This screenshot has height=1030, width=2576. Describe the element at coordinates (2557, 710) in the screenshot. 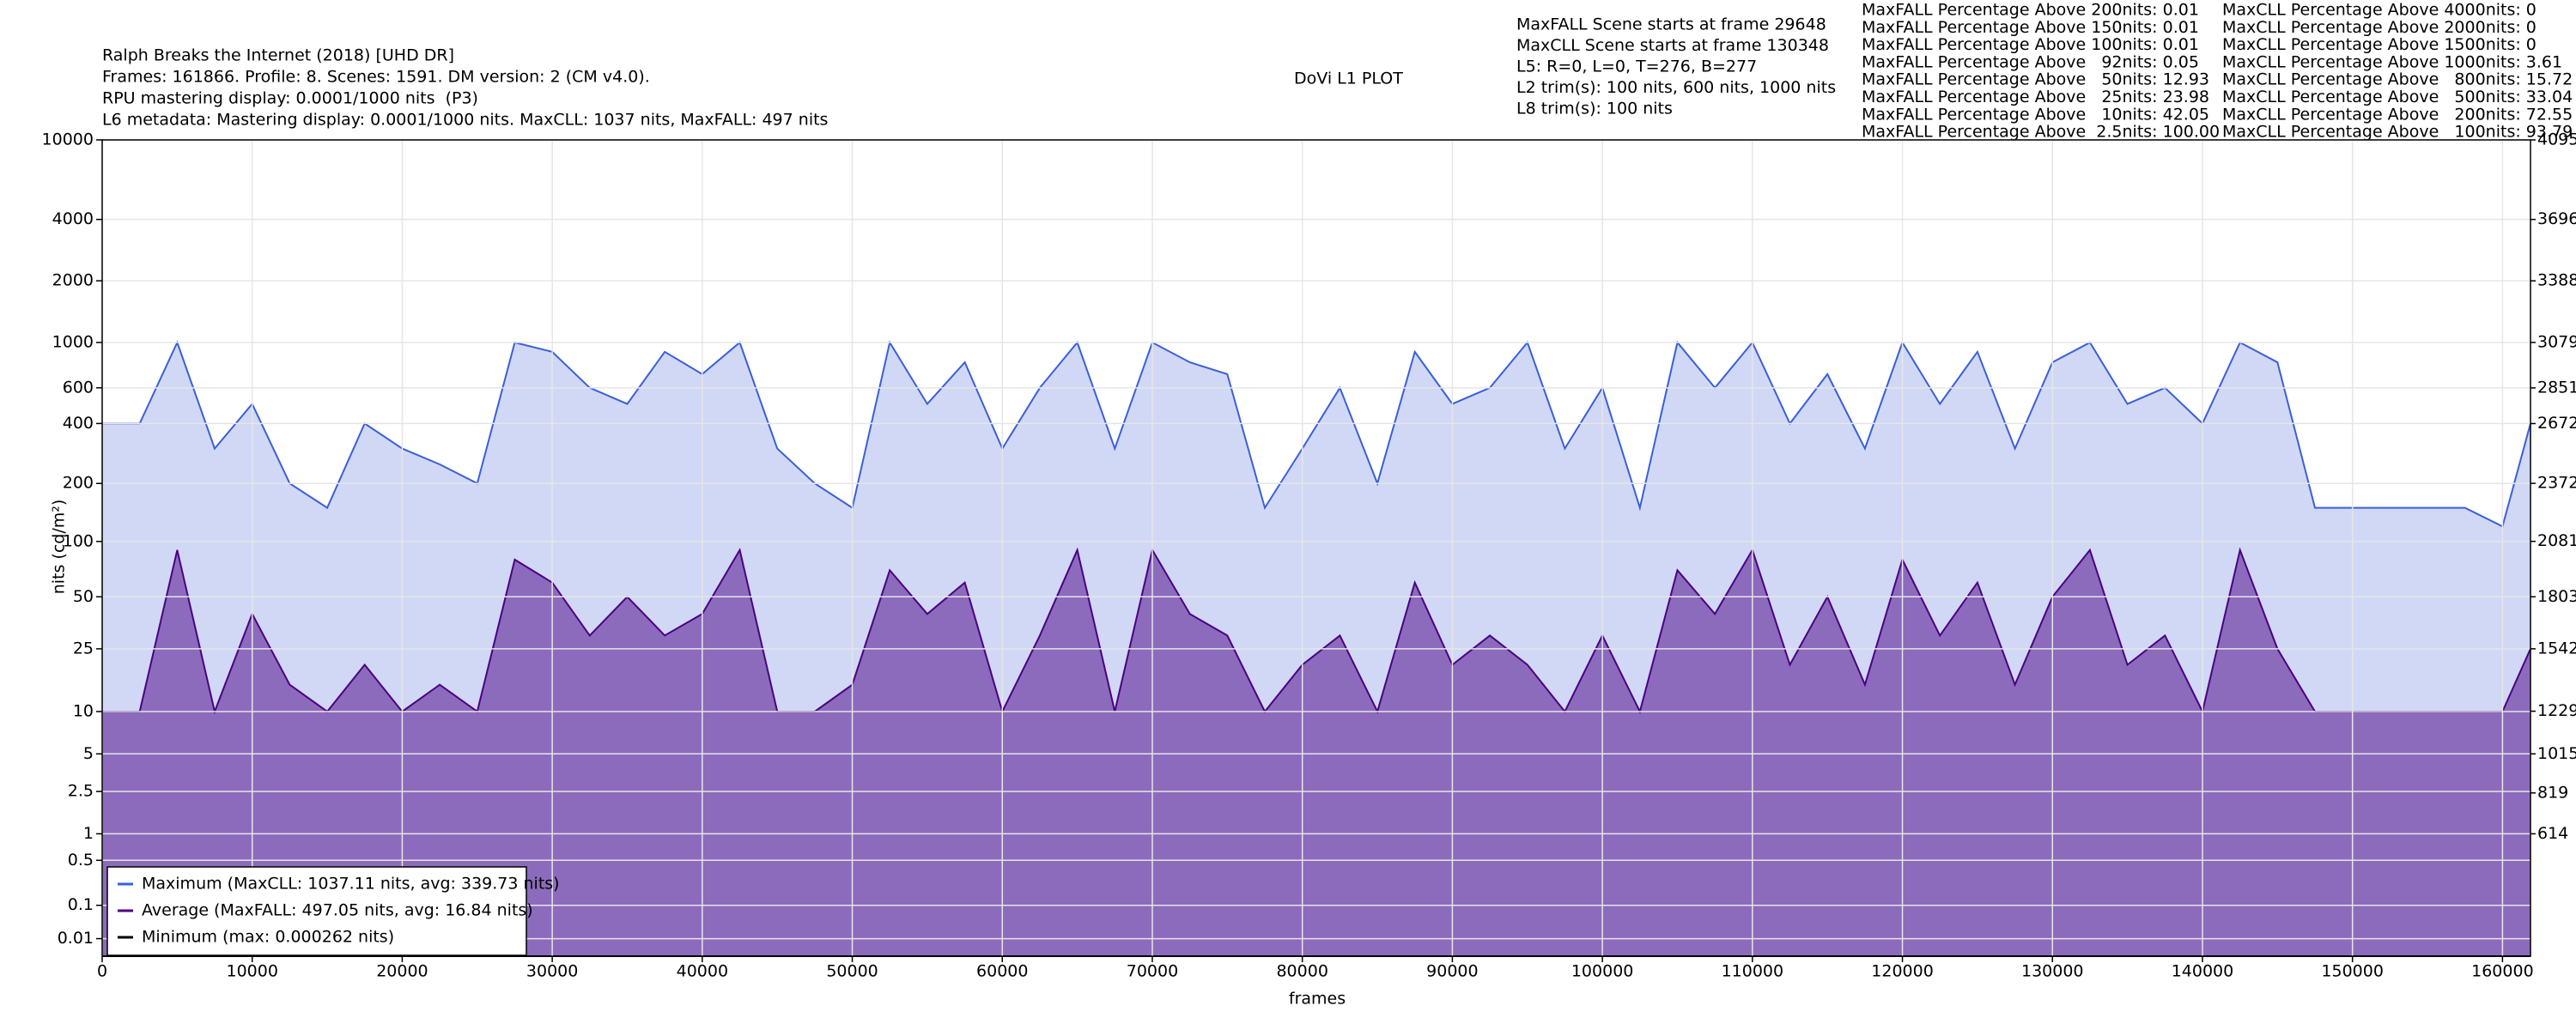

I see `y2-tick-label: 1229` at that location.